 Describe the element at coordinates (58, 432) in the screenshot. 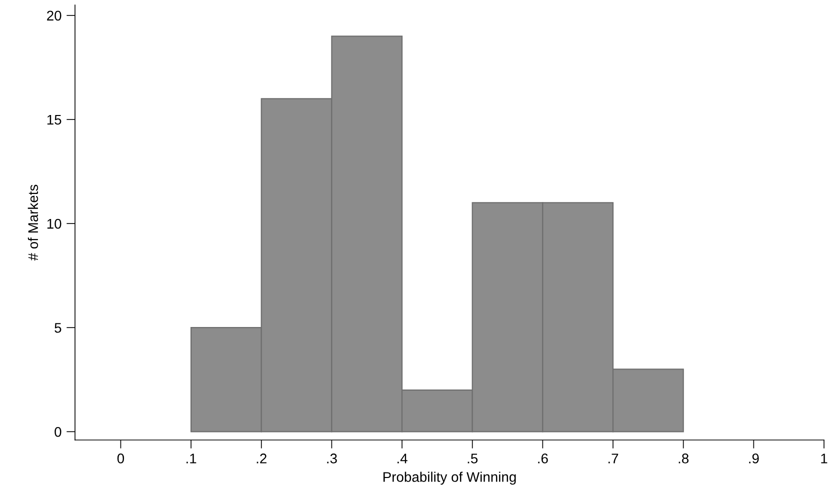

I see `y-tick-label: 0` at that location.